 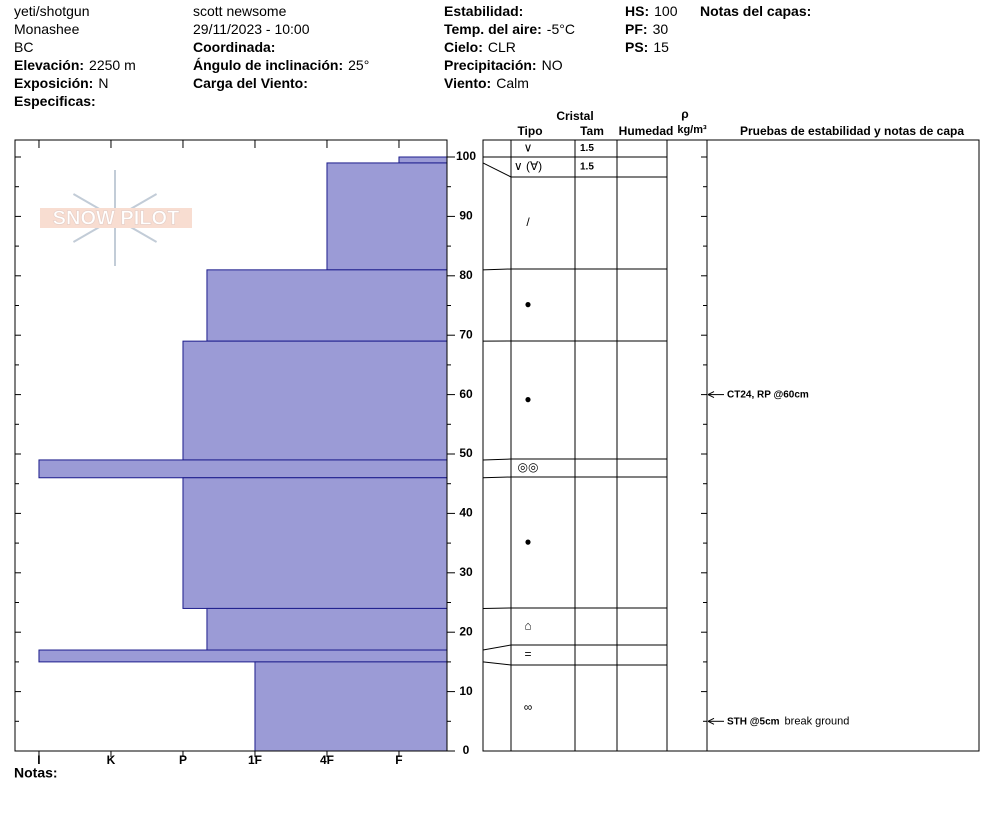 I want to click on field-label: Coordinada:, so click(x=234, y=47).